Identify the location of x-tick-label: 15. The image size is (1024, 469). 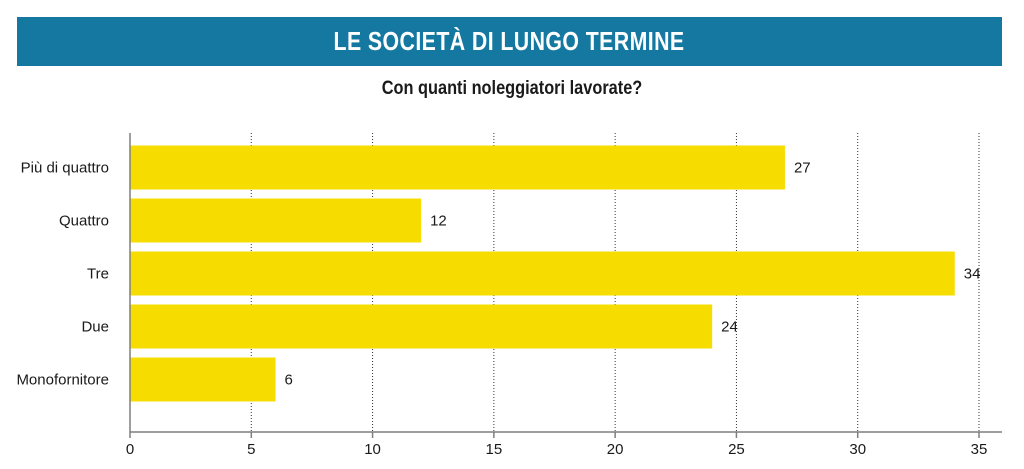
(494, 449).